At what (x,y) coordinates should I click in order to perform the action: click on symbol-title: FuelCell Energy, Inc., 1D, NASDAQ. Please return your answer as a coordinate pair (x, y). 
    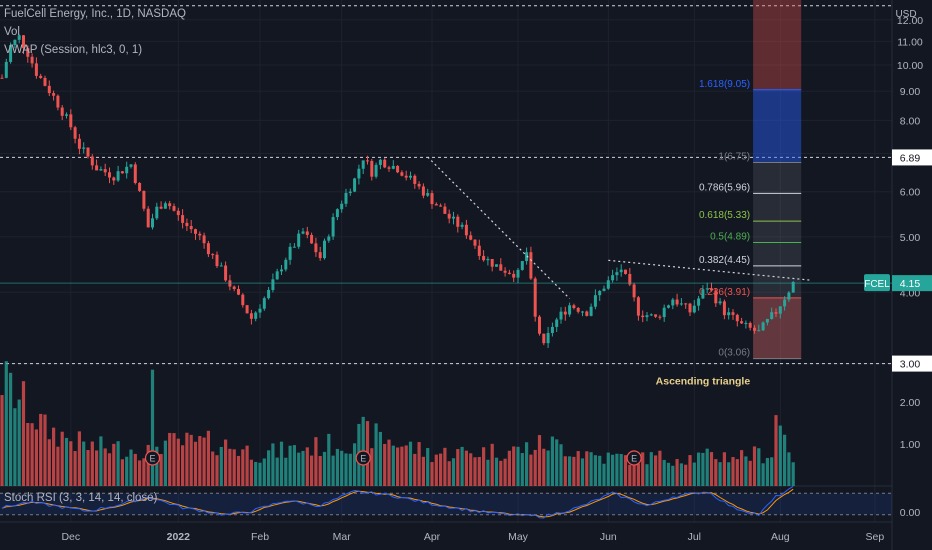
    Looking at the image, I should click on (95, 14).